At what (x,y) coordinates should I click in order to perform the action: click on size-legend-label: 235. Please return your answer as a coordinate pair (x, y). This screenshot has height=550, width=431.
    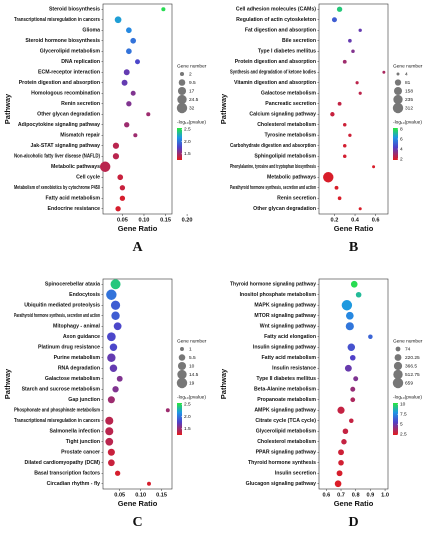
    Looking at the image, I should click on (409, 100).